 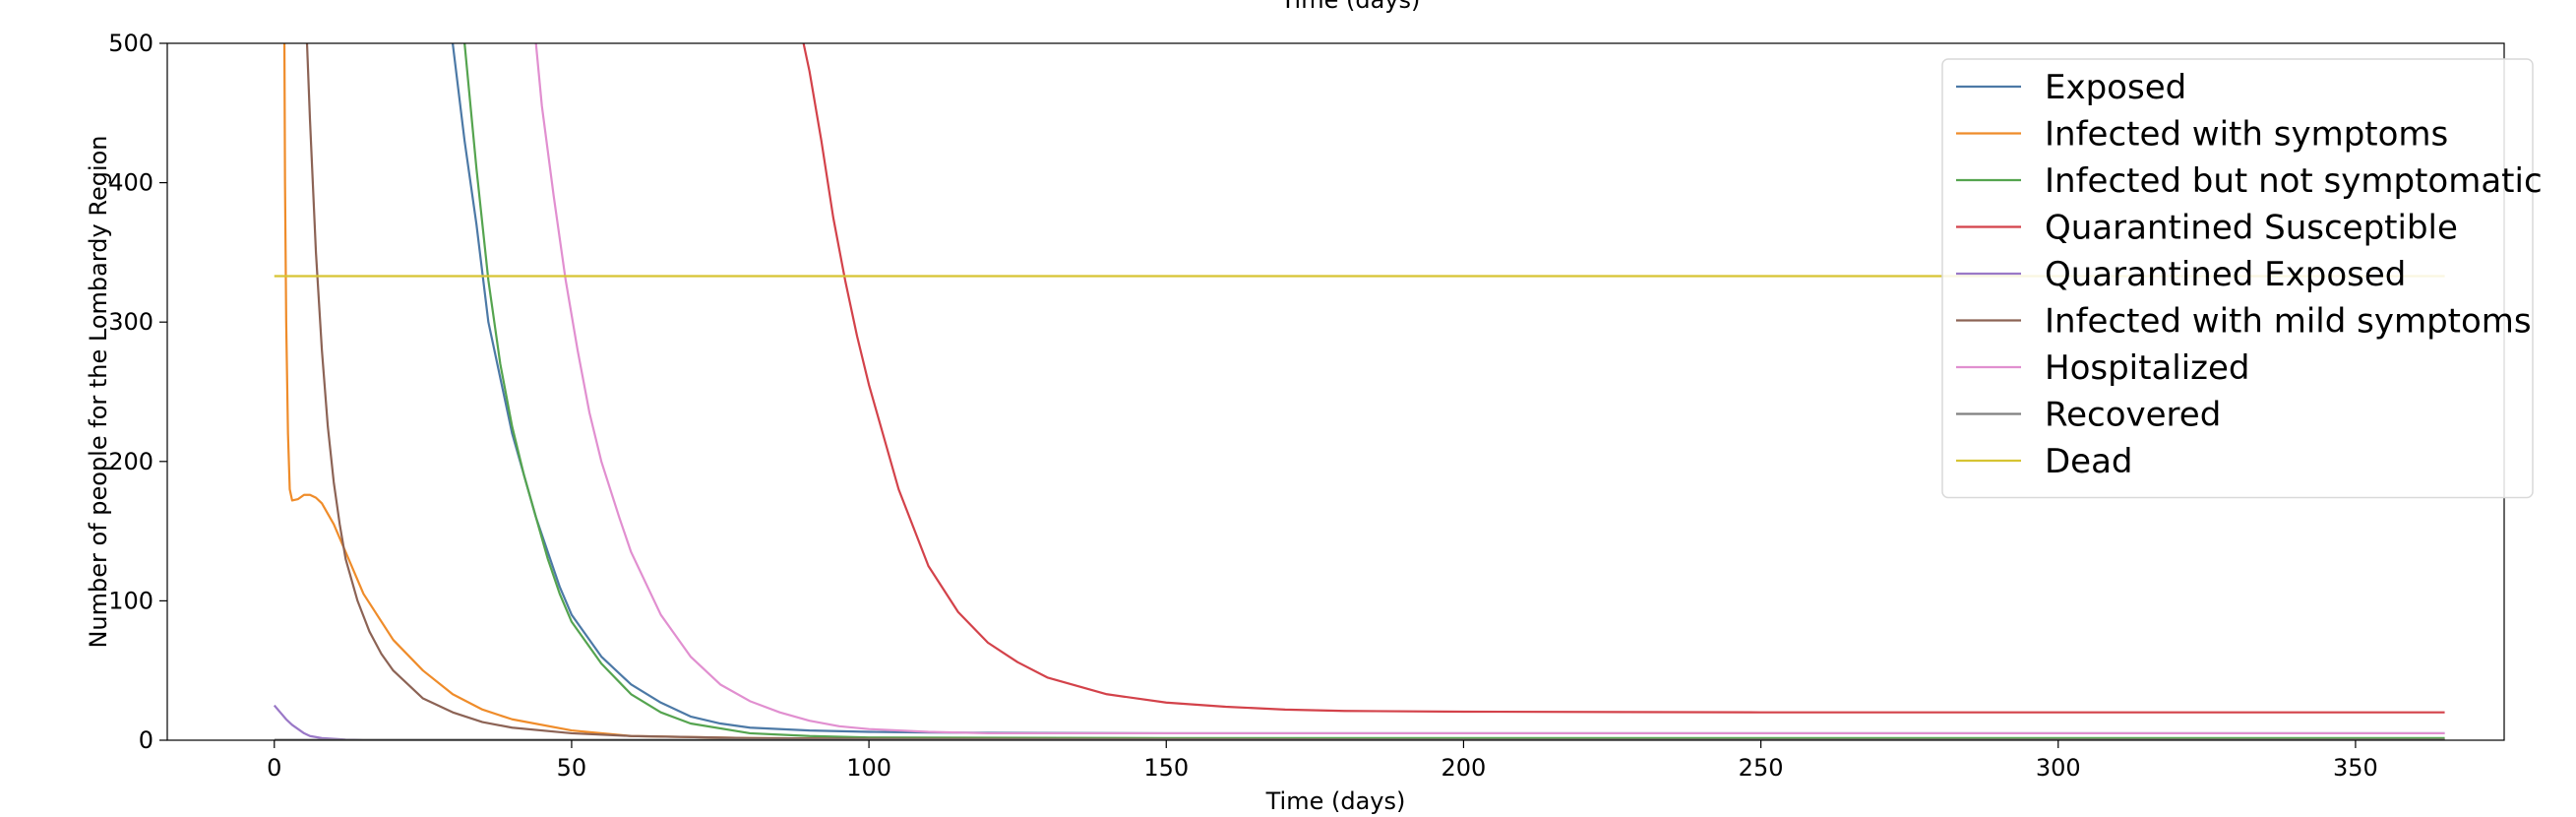 What do you see at coordinates (2133, 415) in the screenshot?
I see `legend-label: Recovered` at bounding box center [2133, 415].